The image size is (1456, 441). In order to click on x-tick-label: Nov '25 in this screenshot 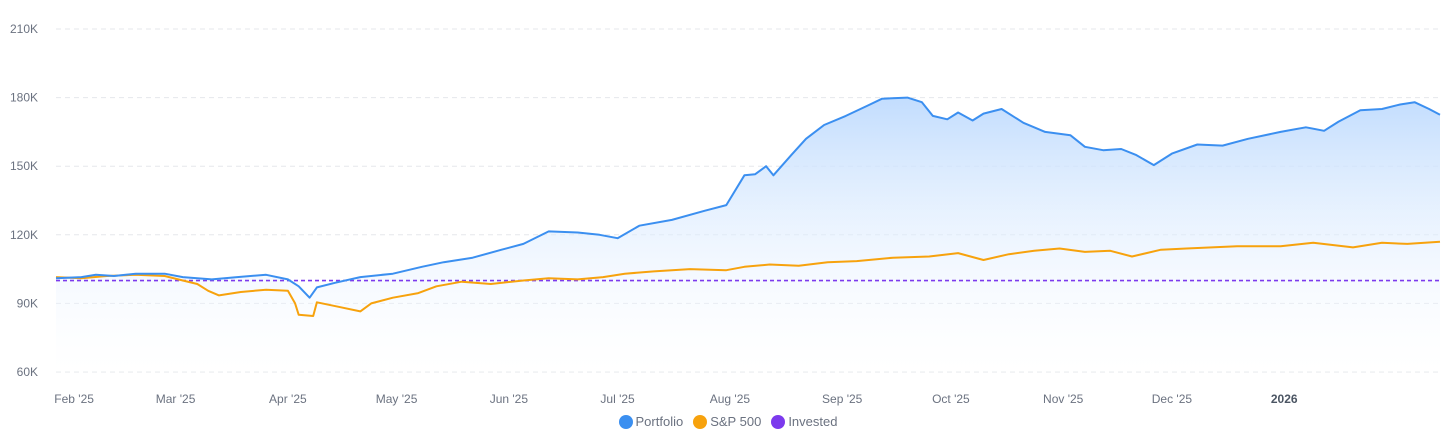, I will do `click(1063, 399)`.